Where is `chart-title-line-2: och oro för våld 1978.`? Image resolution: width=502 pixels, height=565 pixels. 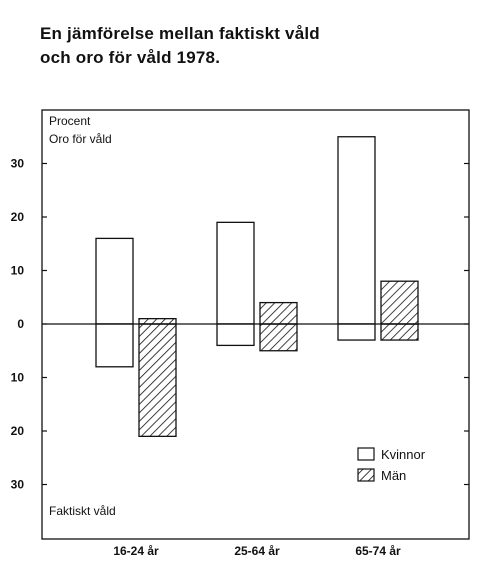 chart-title-line-2: och oro för våld 1978. is located at coordinates (130, 57).